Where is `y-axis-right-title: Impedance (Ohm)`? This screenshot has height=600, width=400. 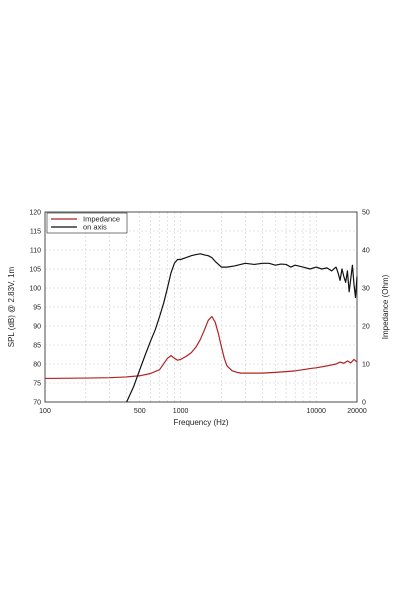 y-axis-right-title: Impedance (Ohm) is located at coordinates (385, 306).